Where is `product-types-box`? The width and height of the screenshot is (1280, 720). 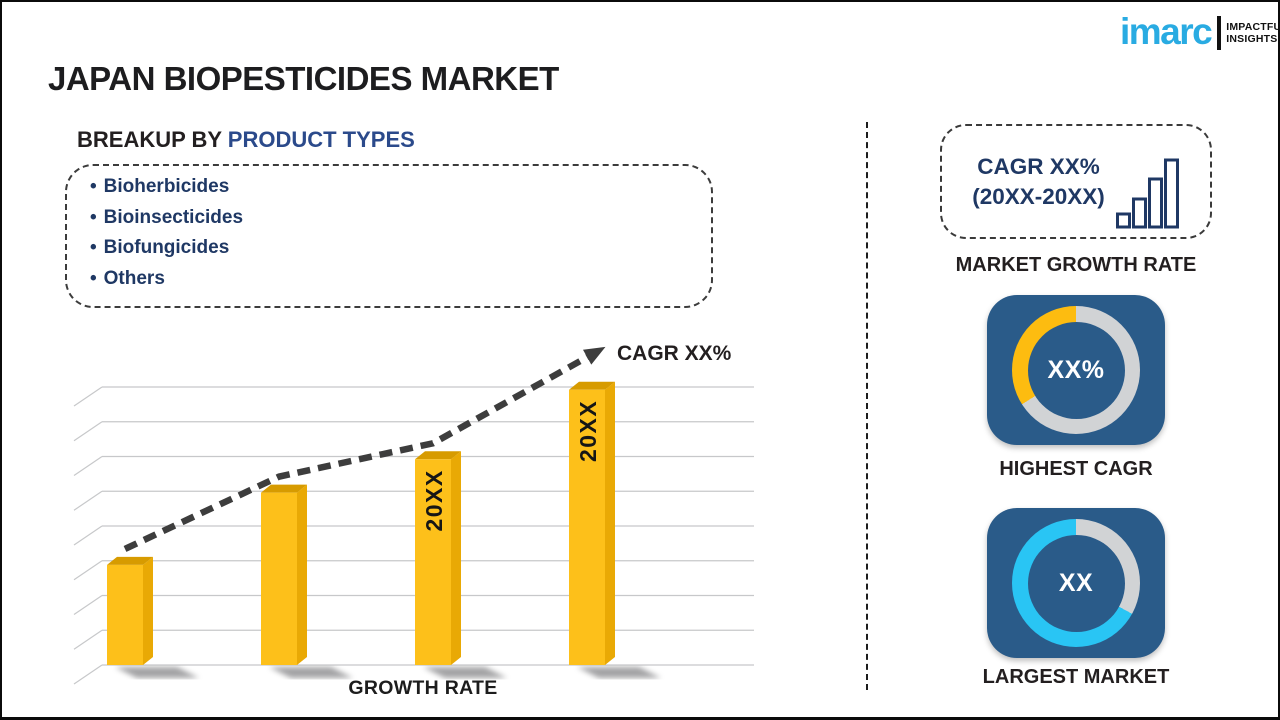 product-types-box is located at coordinates (389, 236).